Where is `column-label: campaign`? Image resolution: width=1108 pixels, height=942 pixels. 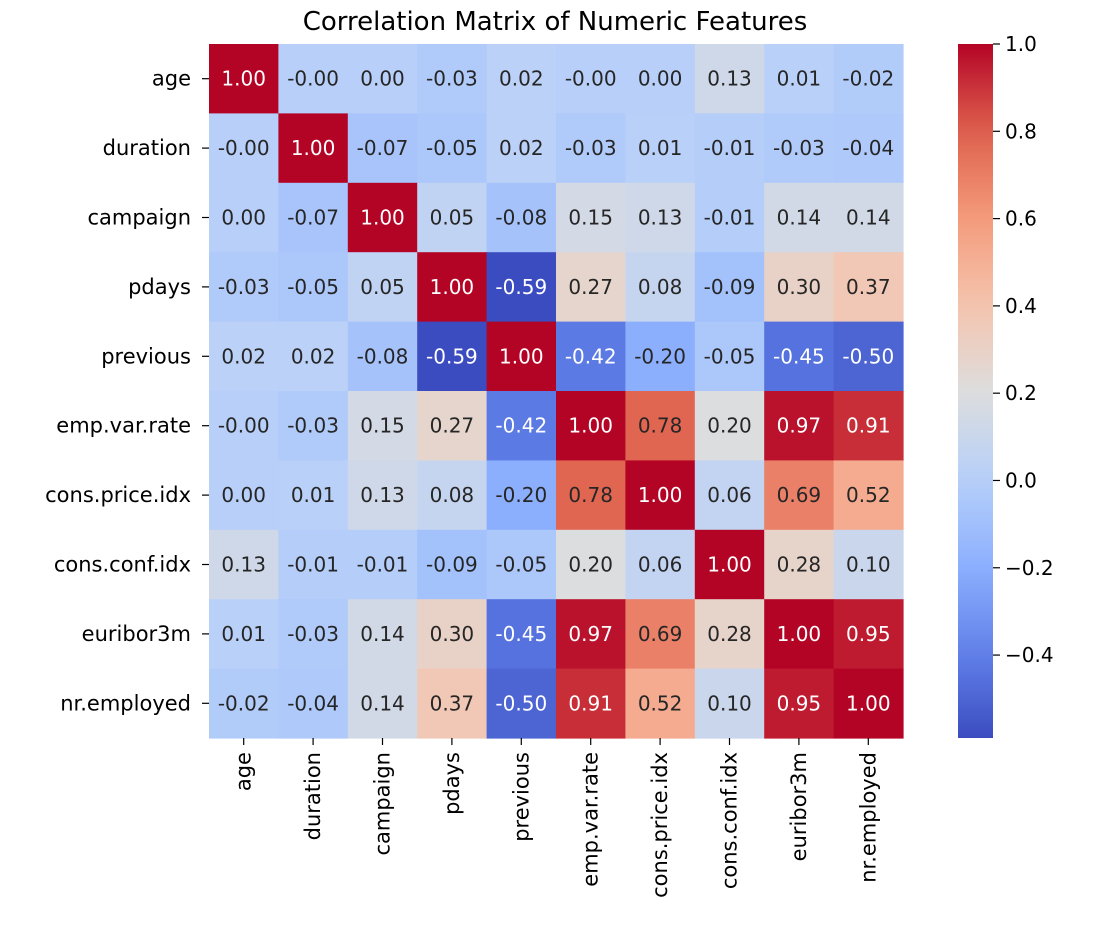
column-label: campaign is located at coordinates (383, 804).